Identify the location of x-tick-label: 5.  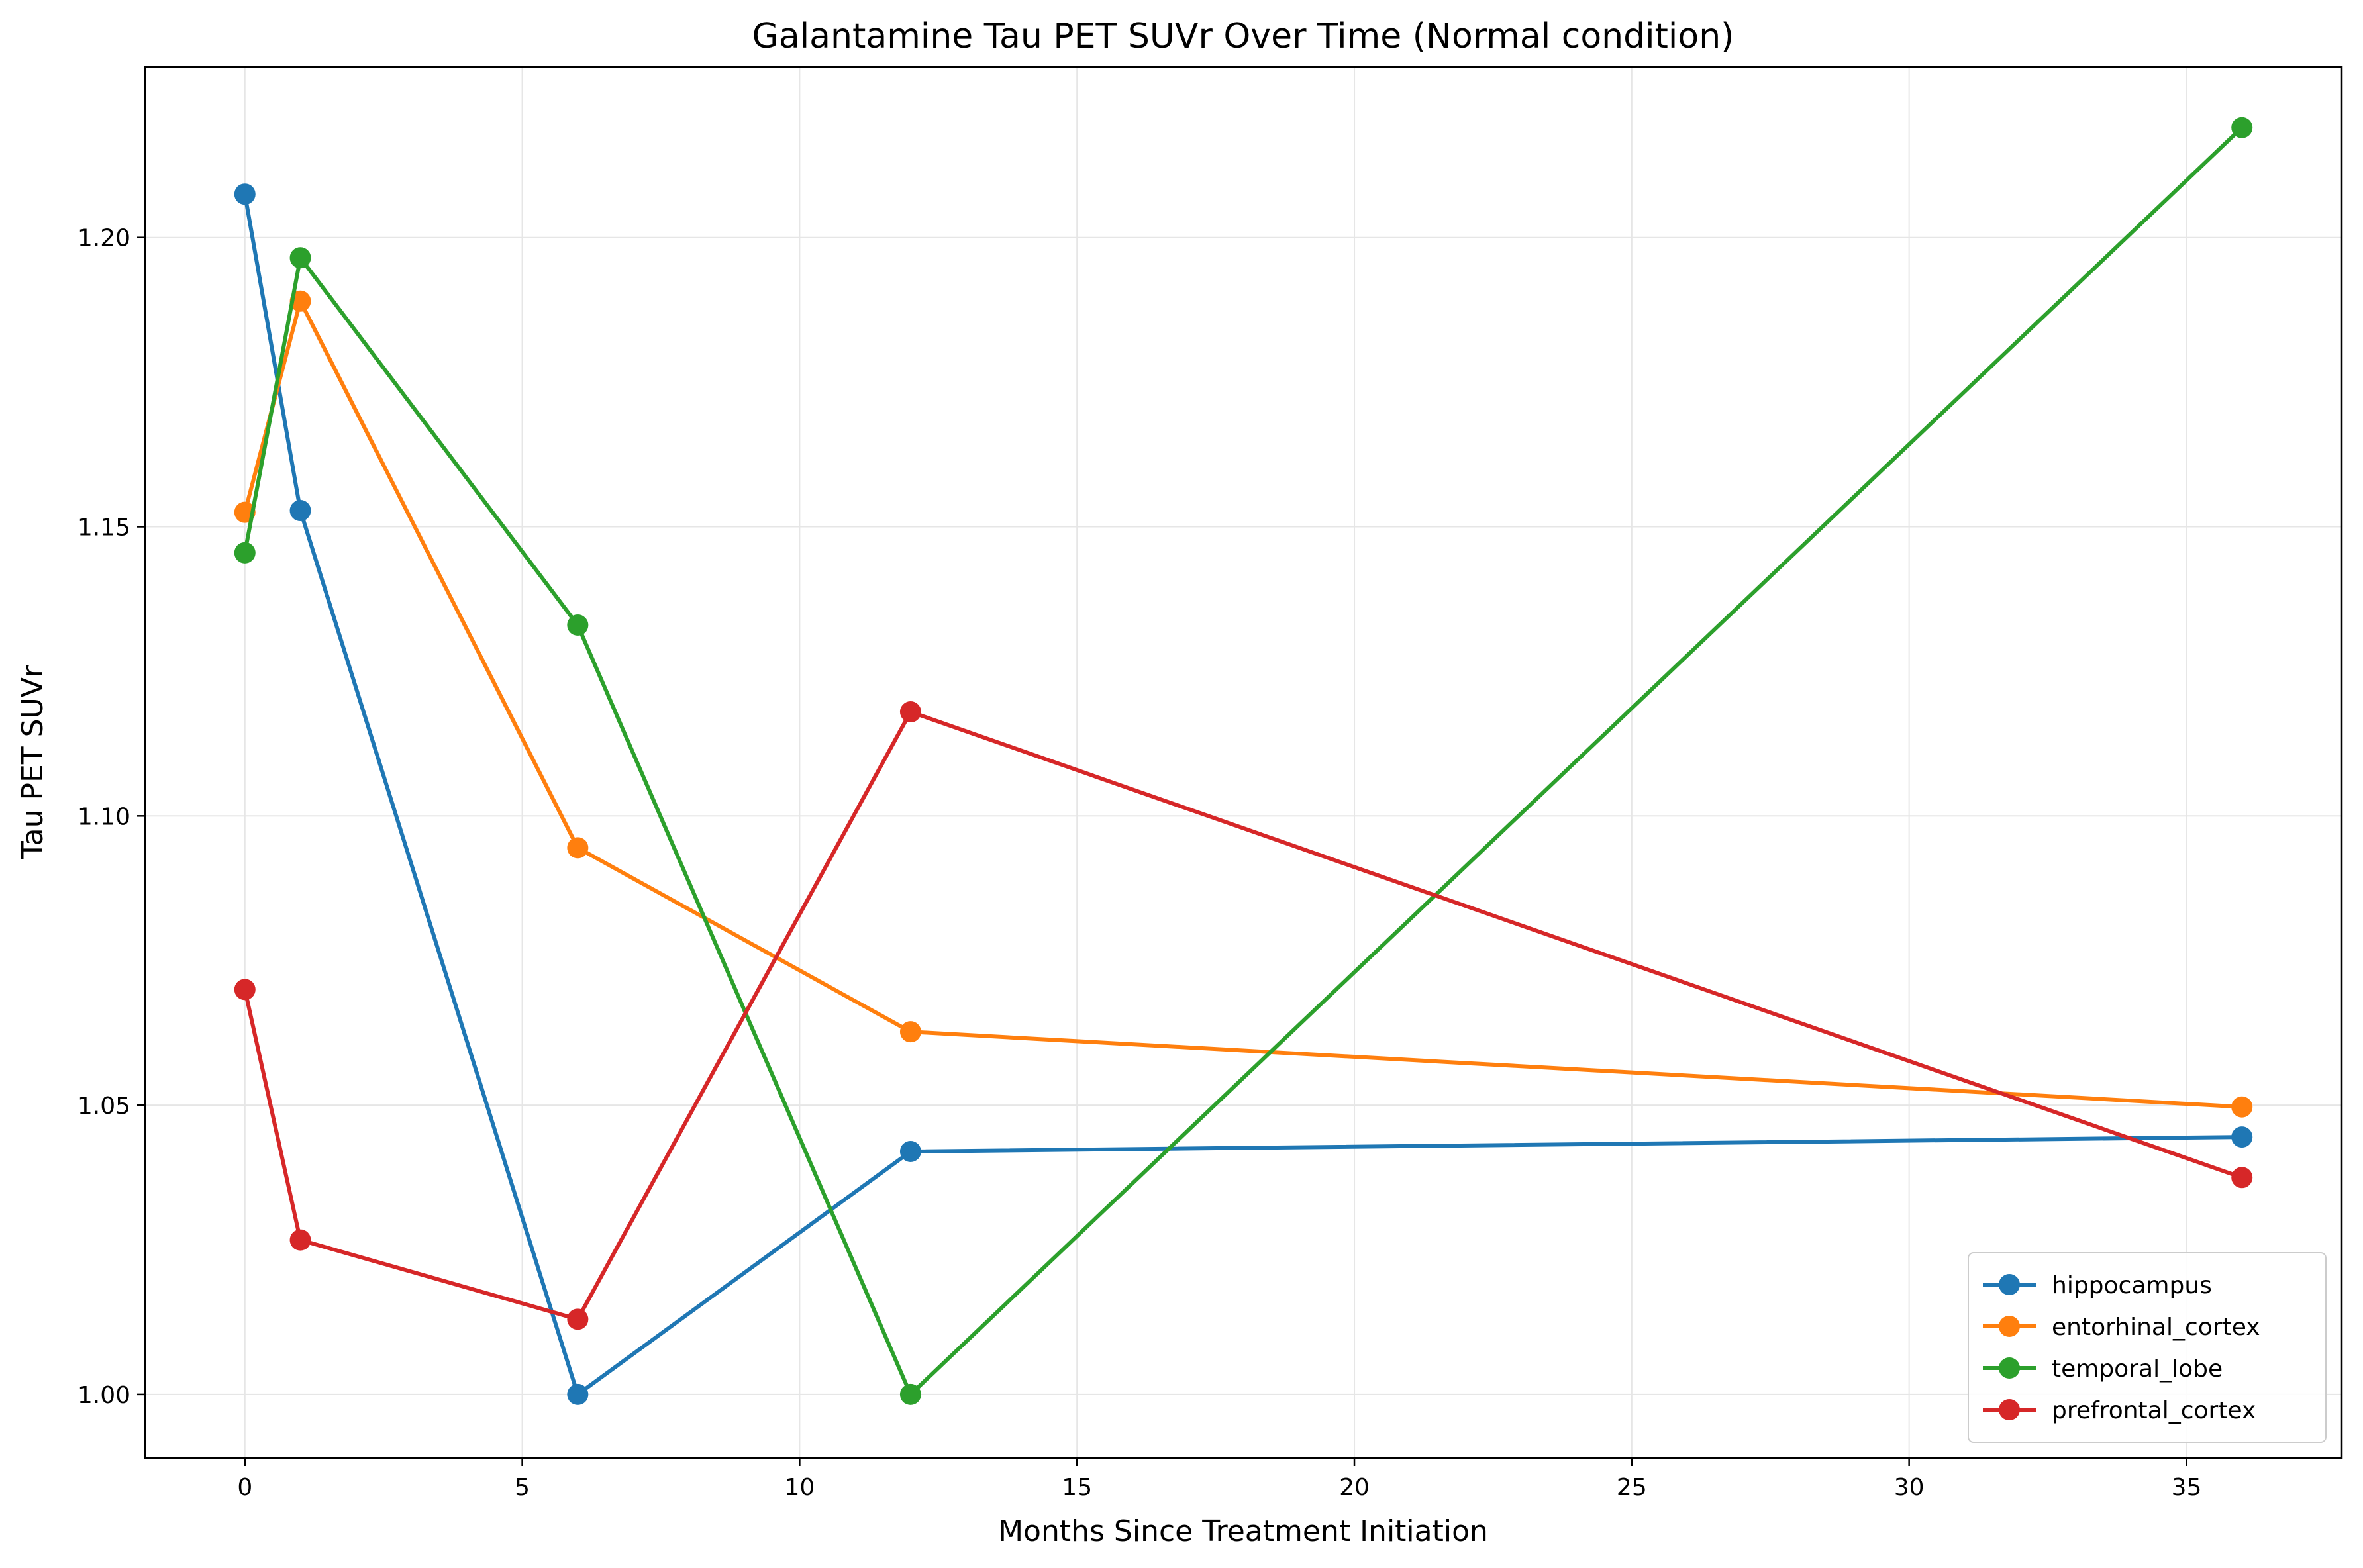
(522, 1487).